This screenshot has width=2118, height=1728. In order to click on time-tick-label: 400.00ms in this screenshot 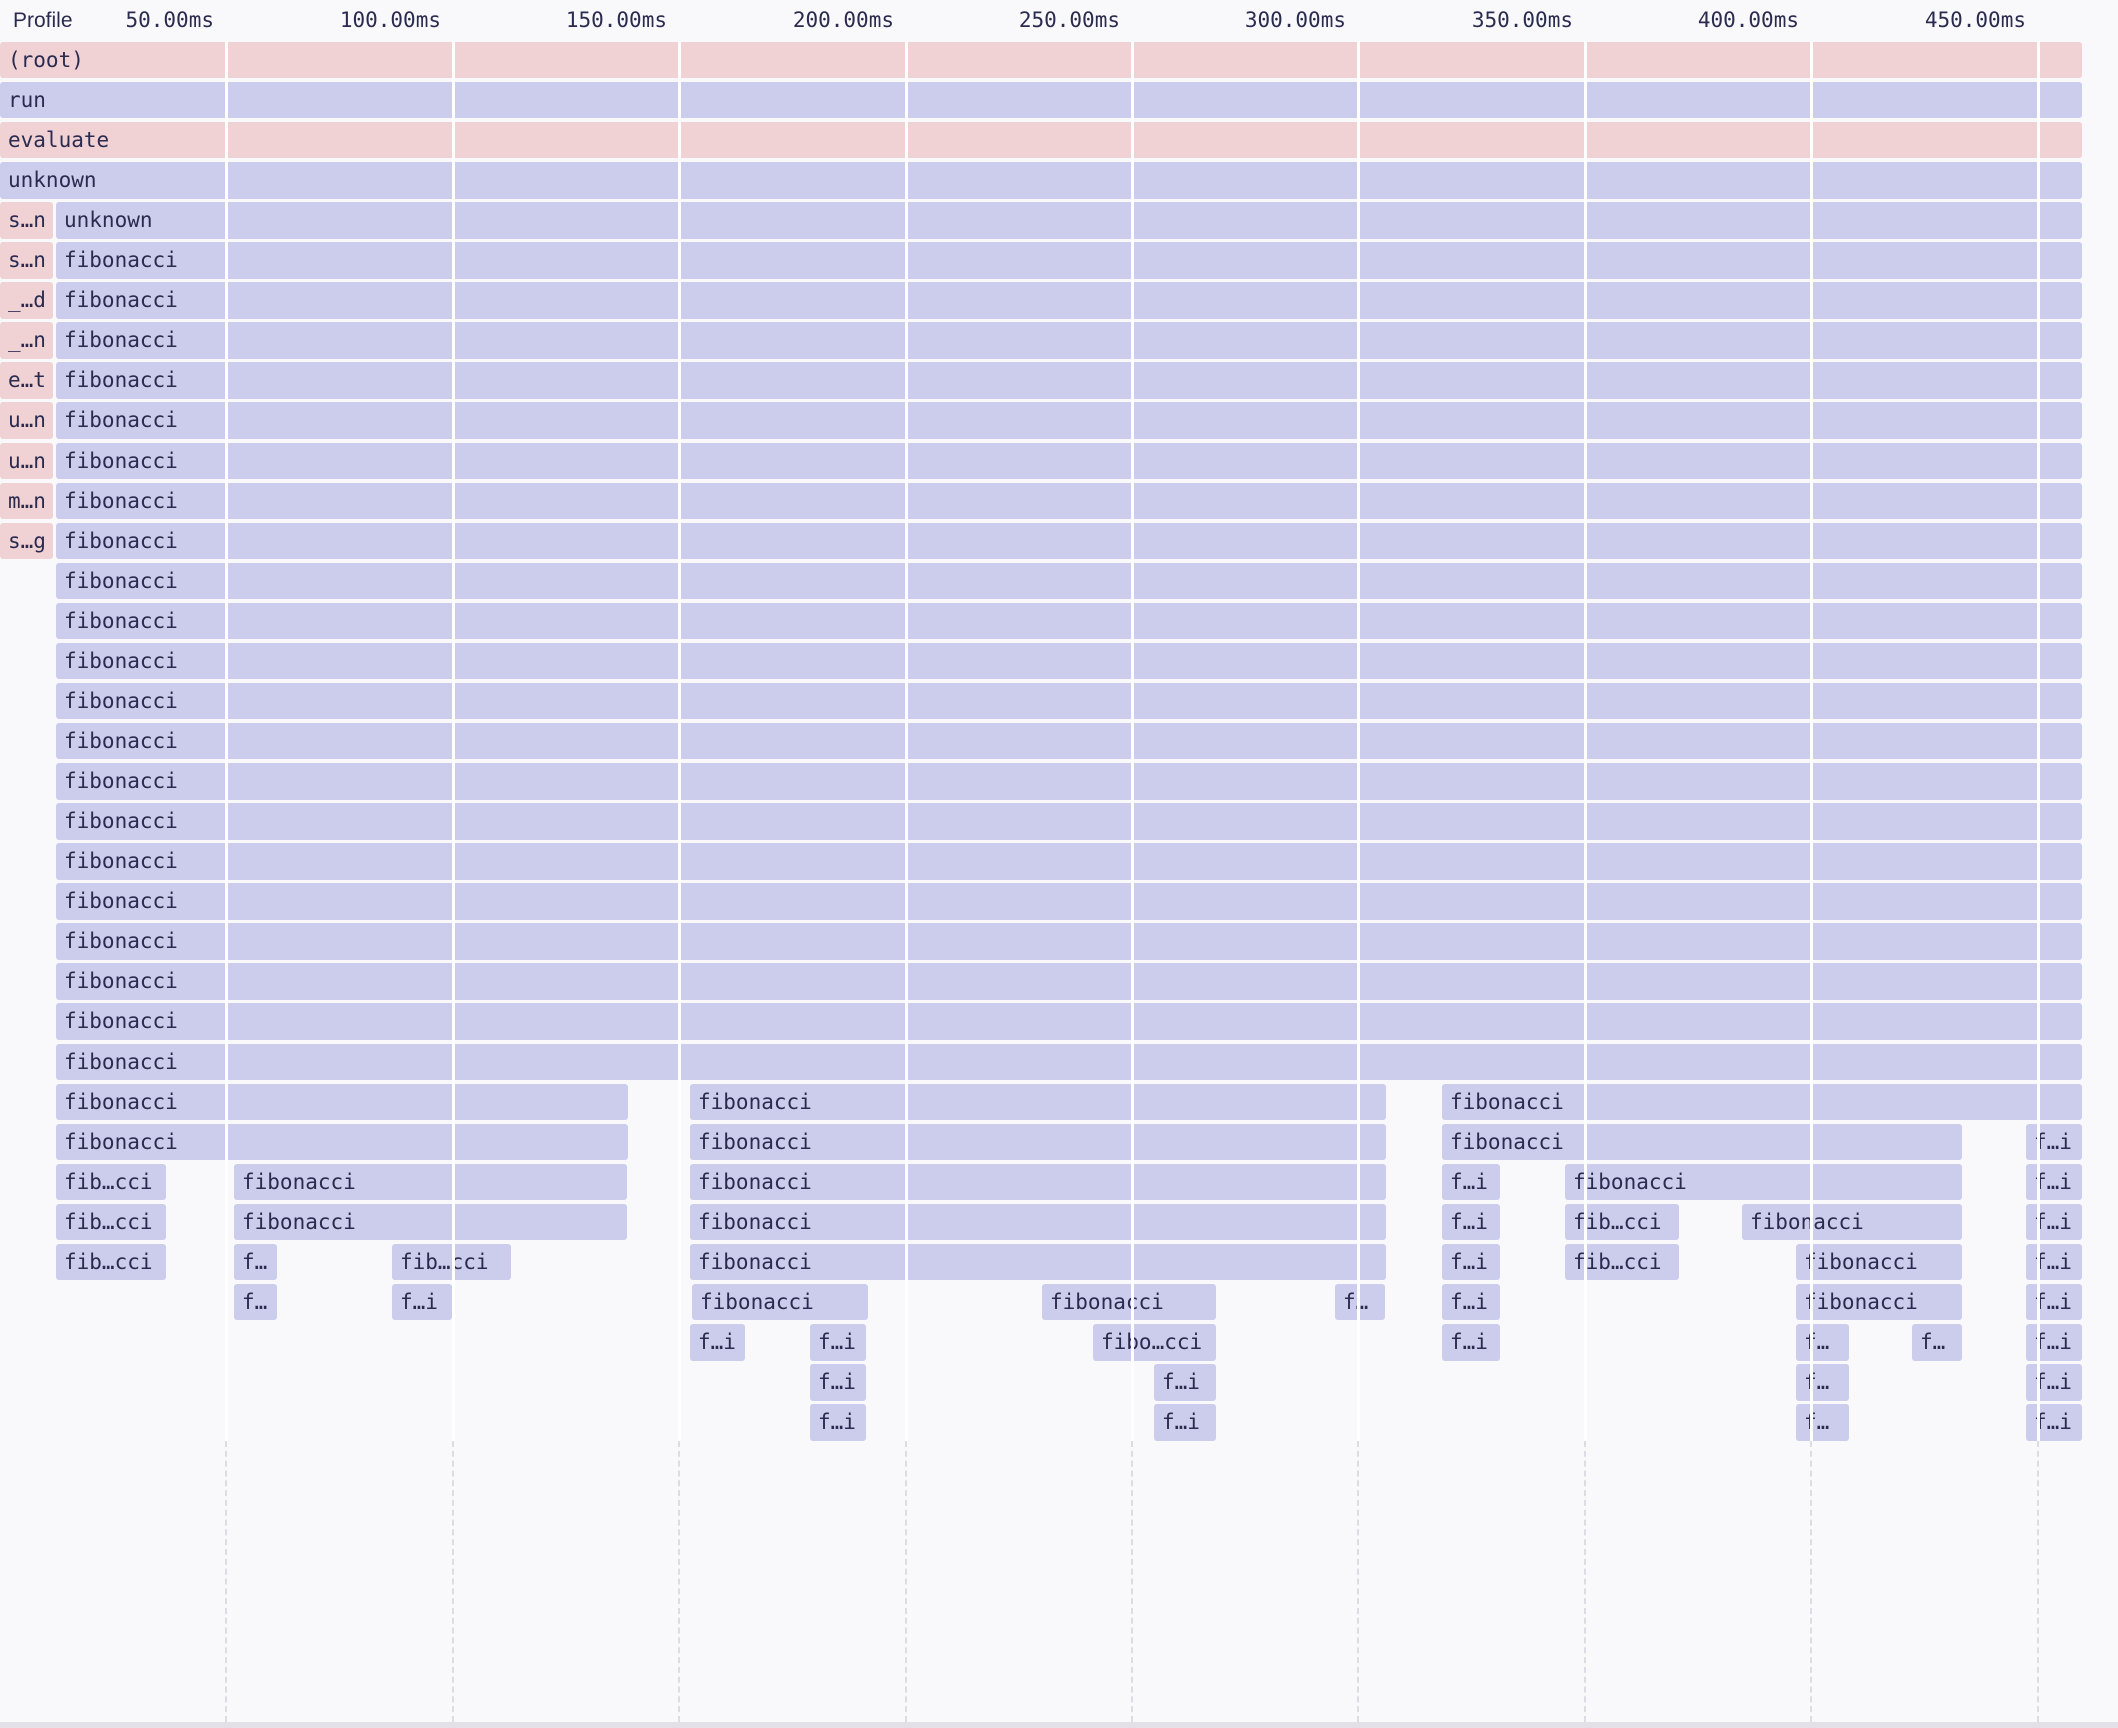, I will do `click(1748, 20)`.